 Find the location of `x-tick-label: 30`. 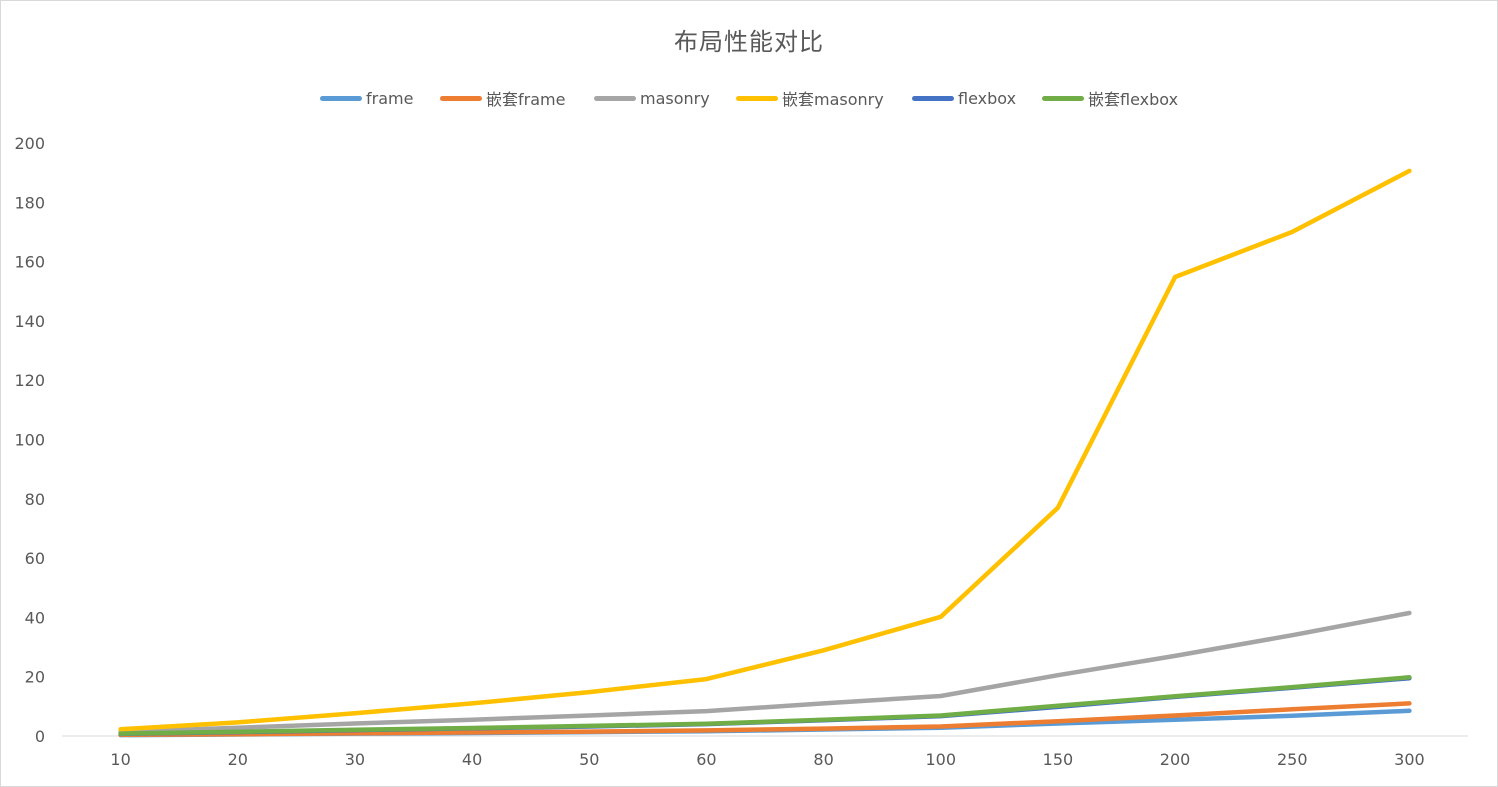

x-tick-label: 30 is located at coordinates (355, 759).